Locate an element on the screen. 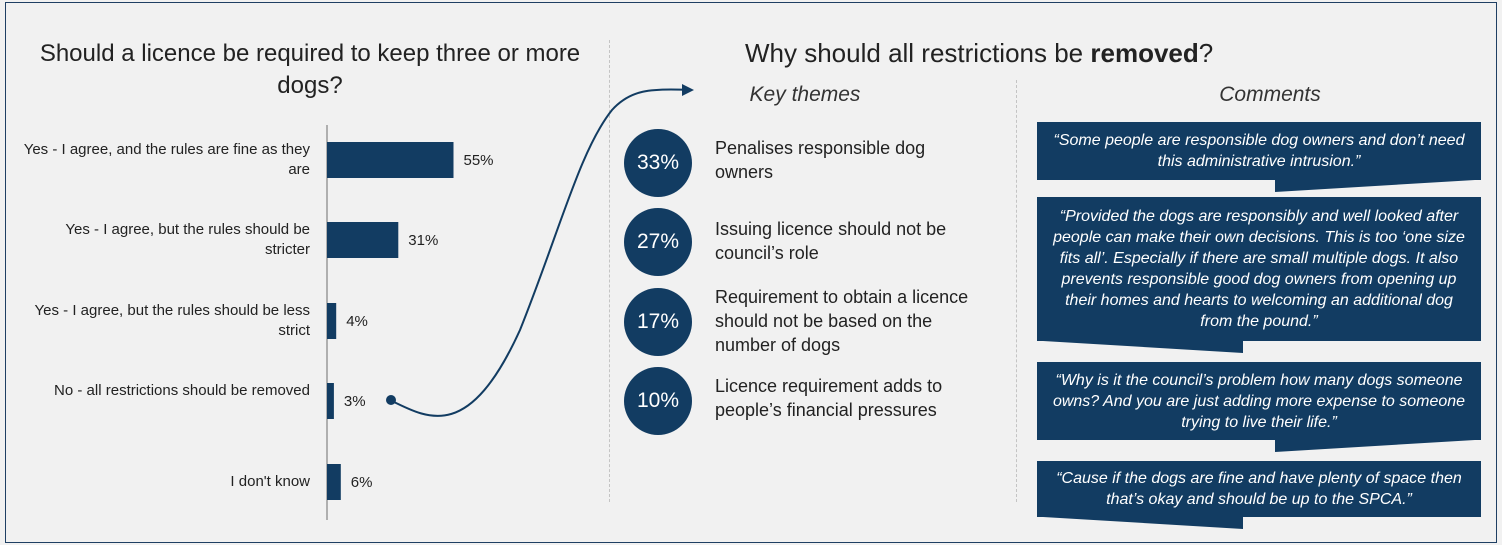 This screenshot has height=545, width=1502. theme-text: Penalises responsible dog owners is located at coordinates (845, 160).